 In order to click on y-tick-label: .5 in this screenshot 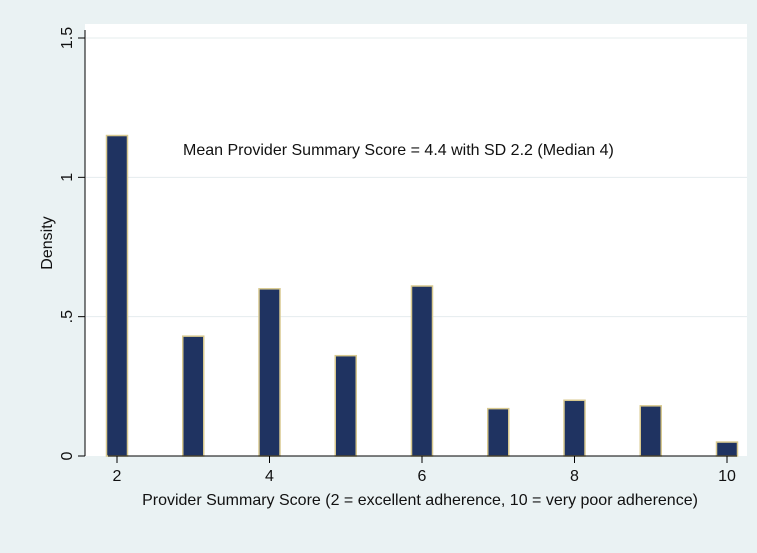, I will do `click(67, 316)`.